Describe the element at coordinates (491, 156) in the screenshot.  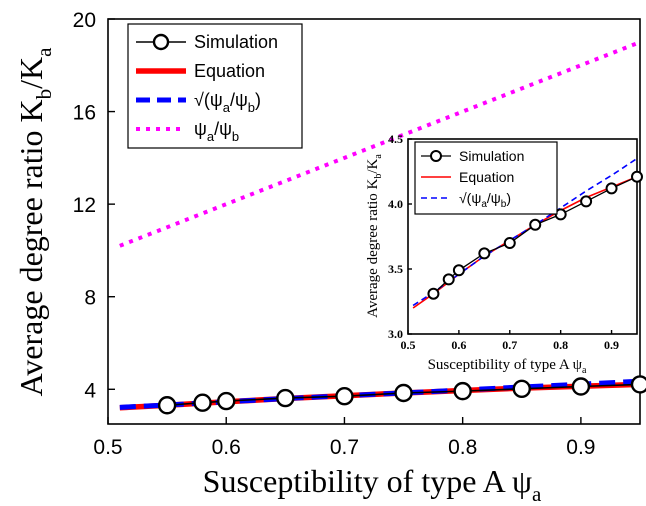
I see `inset-legend-simulation-label: Simulation` at that location.